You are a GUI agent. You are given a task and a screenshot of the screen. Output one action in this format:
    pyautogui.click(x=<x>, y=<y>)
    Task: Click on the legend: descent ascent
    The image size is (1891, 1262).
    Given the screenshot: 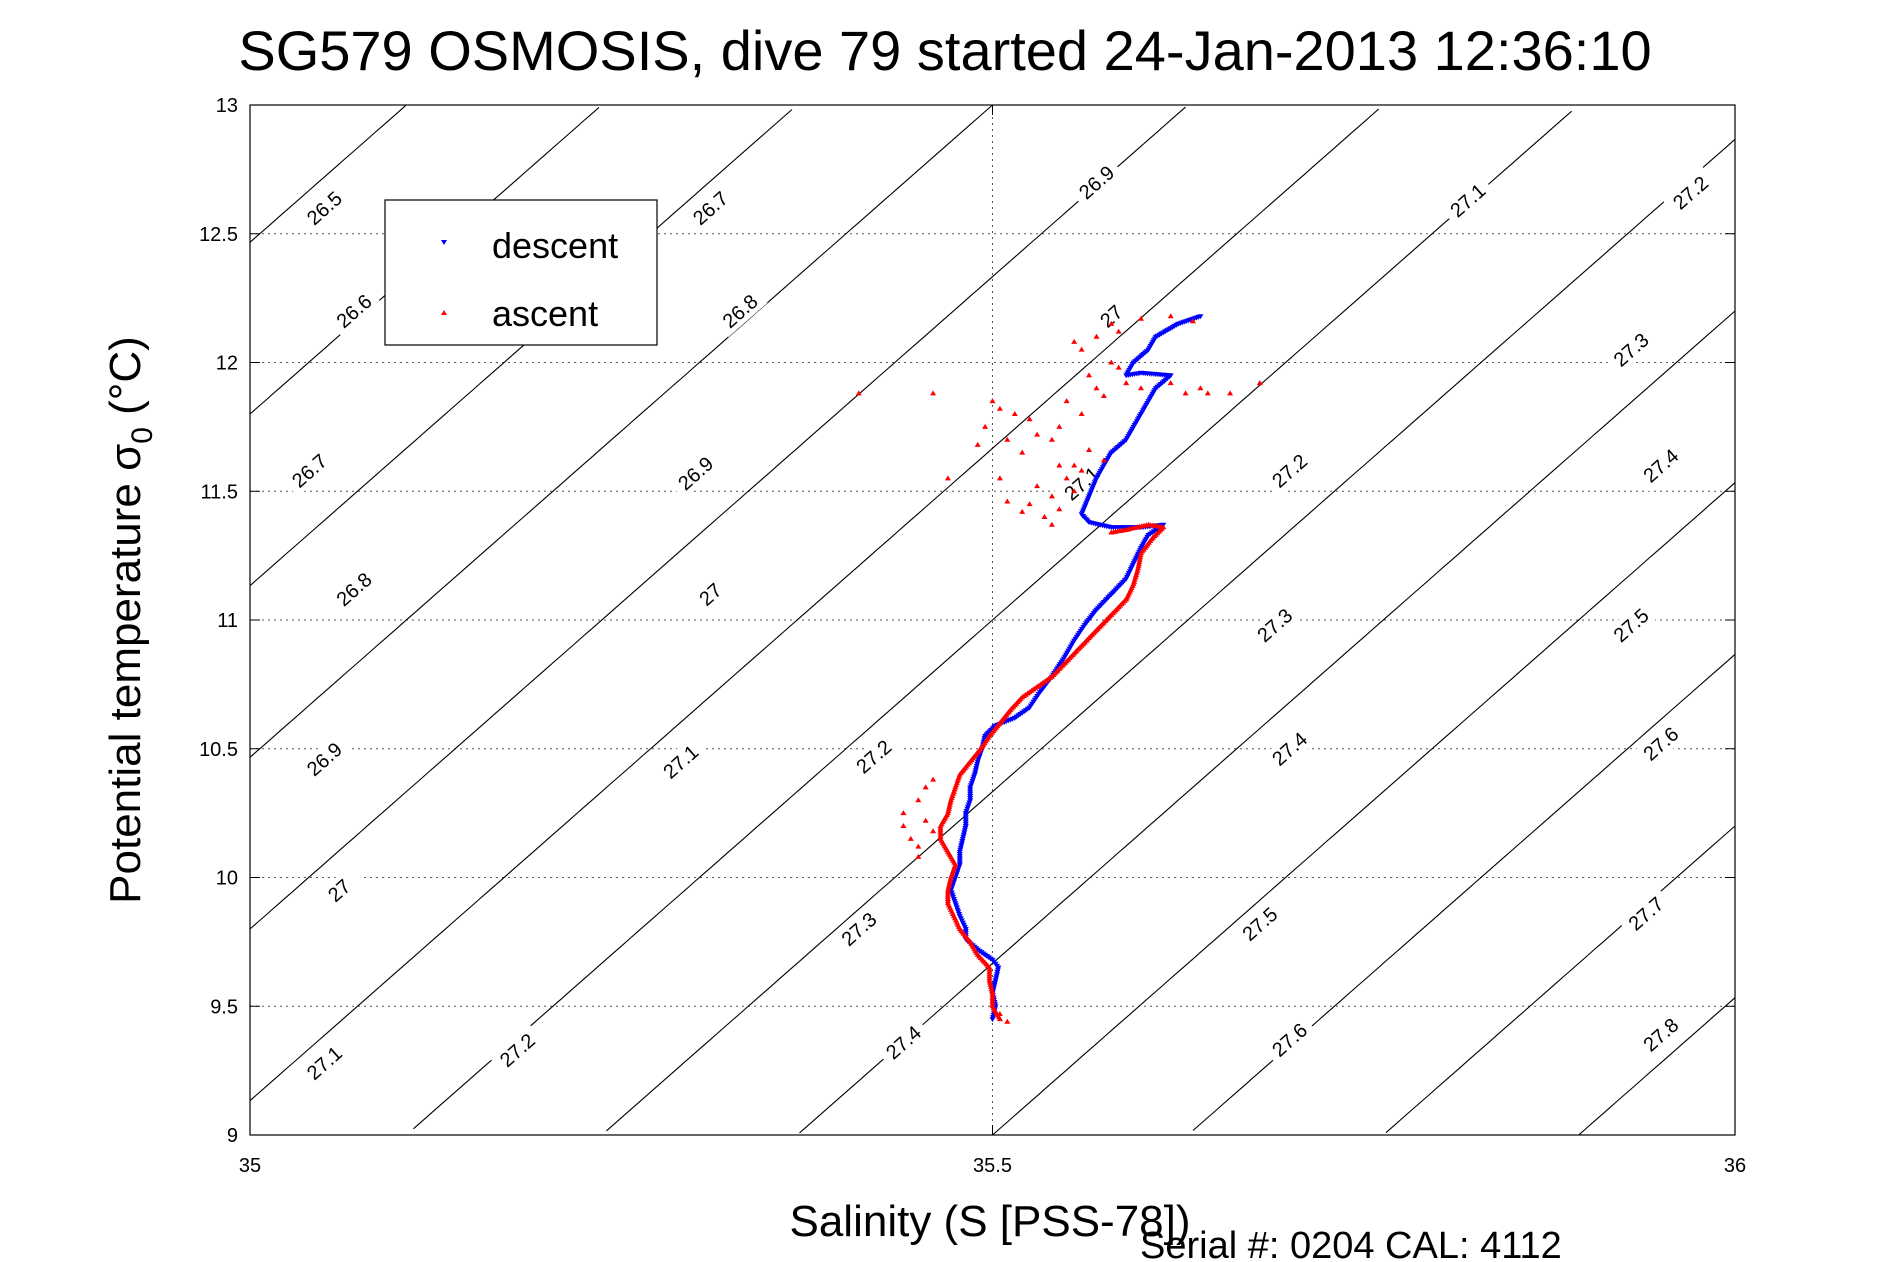 What is the action you would take?
    pyautogui.click(x=521, y=272)
    